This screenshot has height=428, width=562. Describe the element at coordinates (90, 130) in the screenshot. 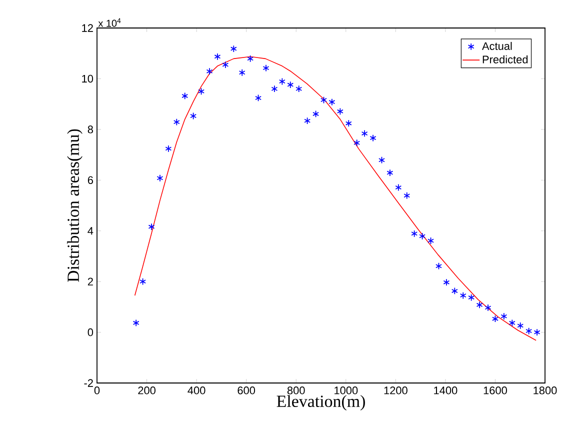

I see `y-tick-label: 8` at that location.